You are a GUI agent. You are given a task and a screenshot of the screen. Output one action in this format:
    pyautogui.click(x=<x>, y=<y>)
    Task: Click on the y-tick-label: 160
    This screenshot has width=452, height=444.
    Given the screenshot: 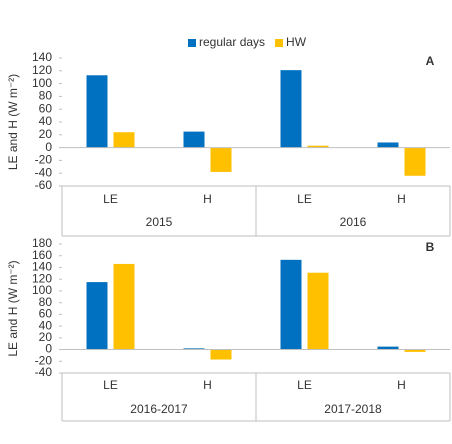 What is the action you would take?
    pyautogui.click(x=42, y=255)
    